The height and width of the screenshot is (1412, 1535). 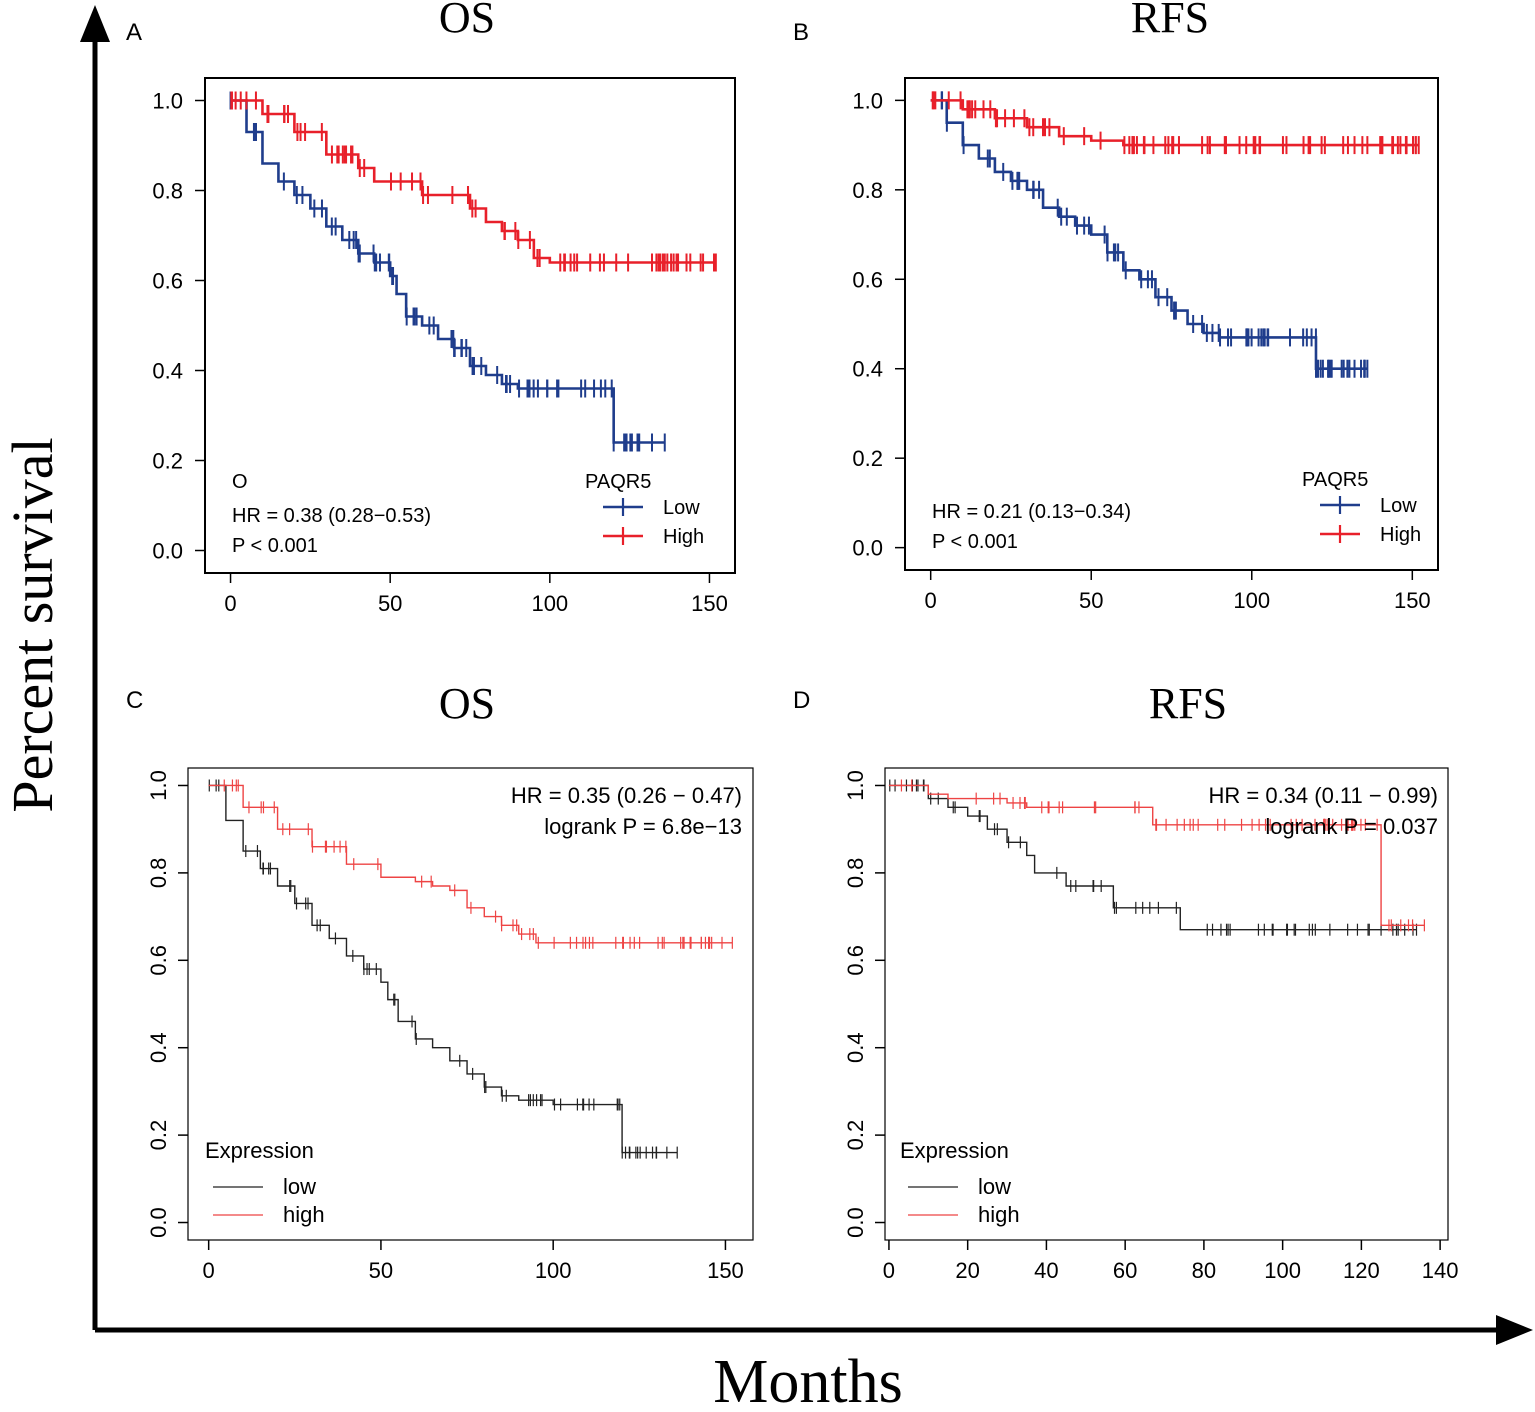 I want to click on panel-letter: C, so click(x=134, y=700).